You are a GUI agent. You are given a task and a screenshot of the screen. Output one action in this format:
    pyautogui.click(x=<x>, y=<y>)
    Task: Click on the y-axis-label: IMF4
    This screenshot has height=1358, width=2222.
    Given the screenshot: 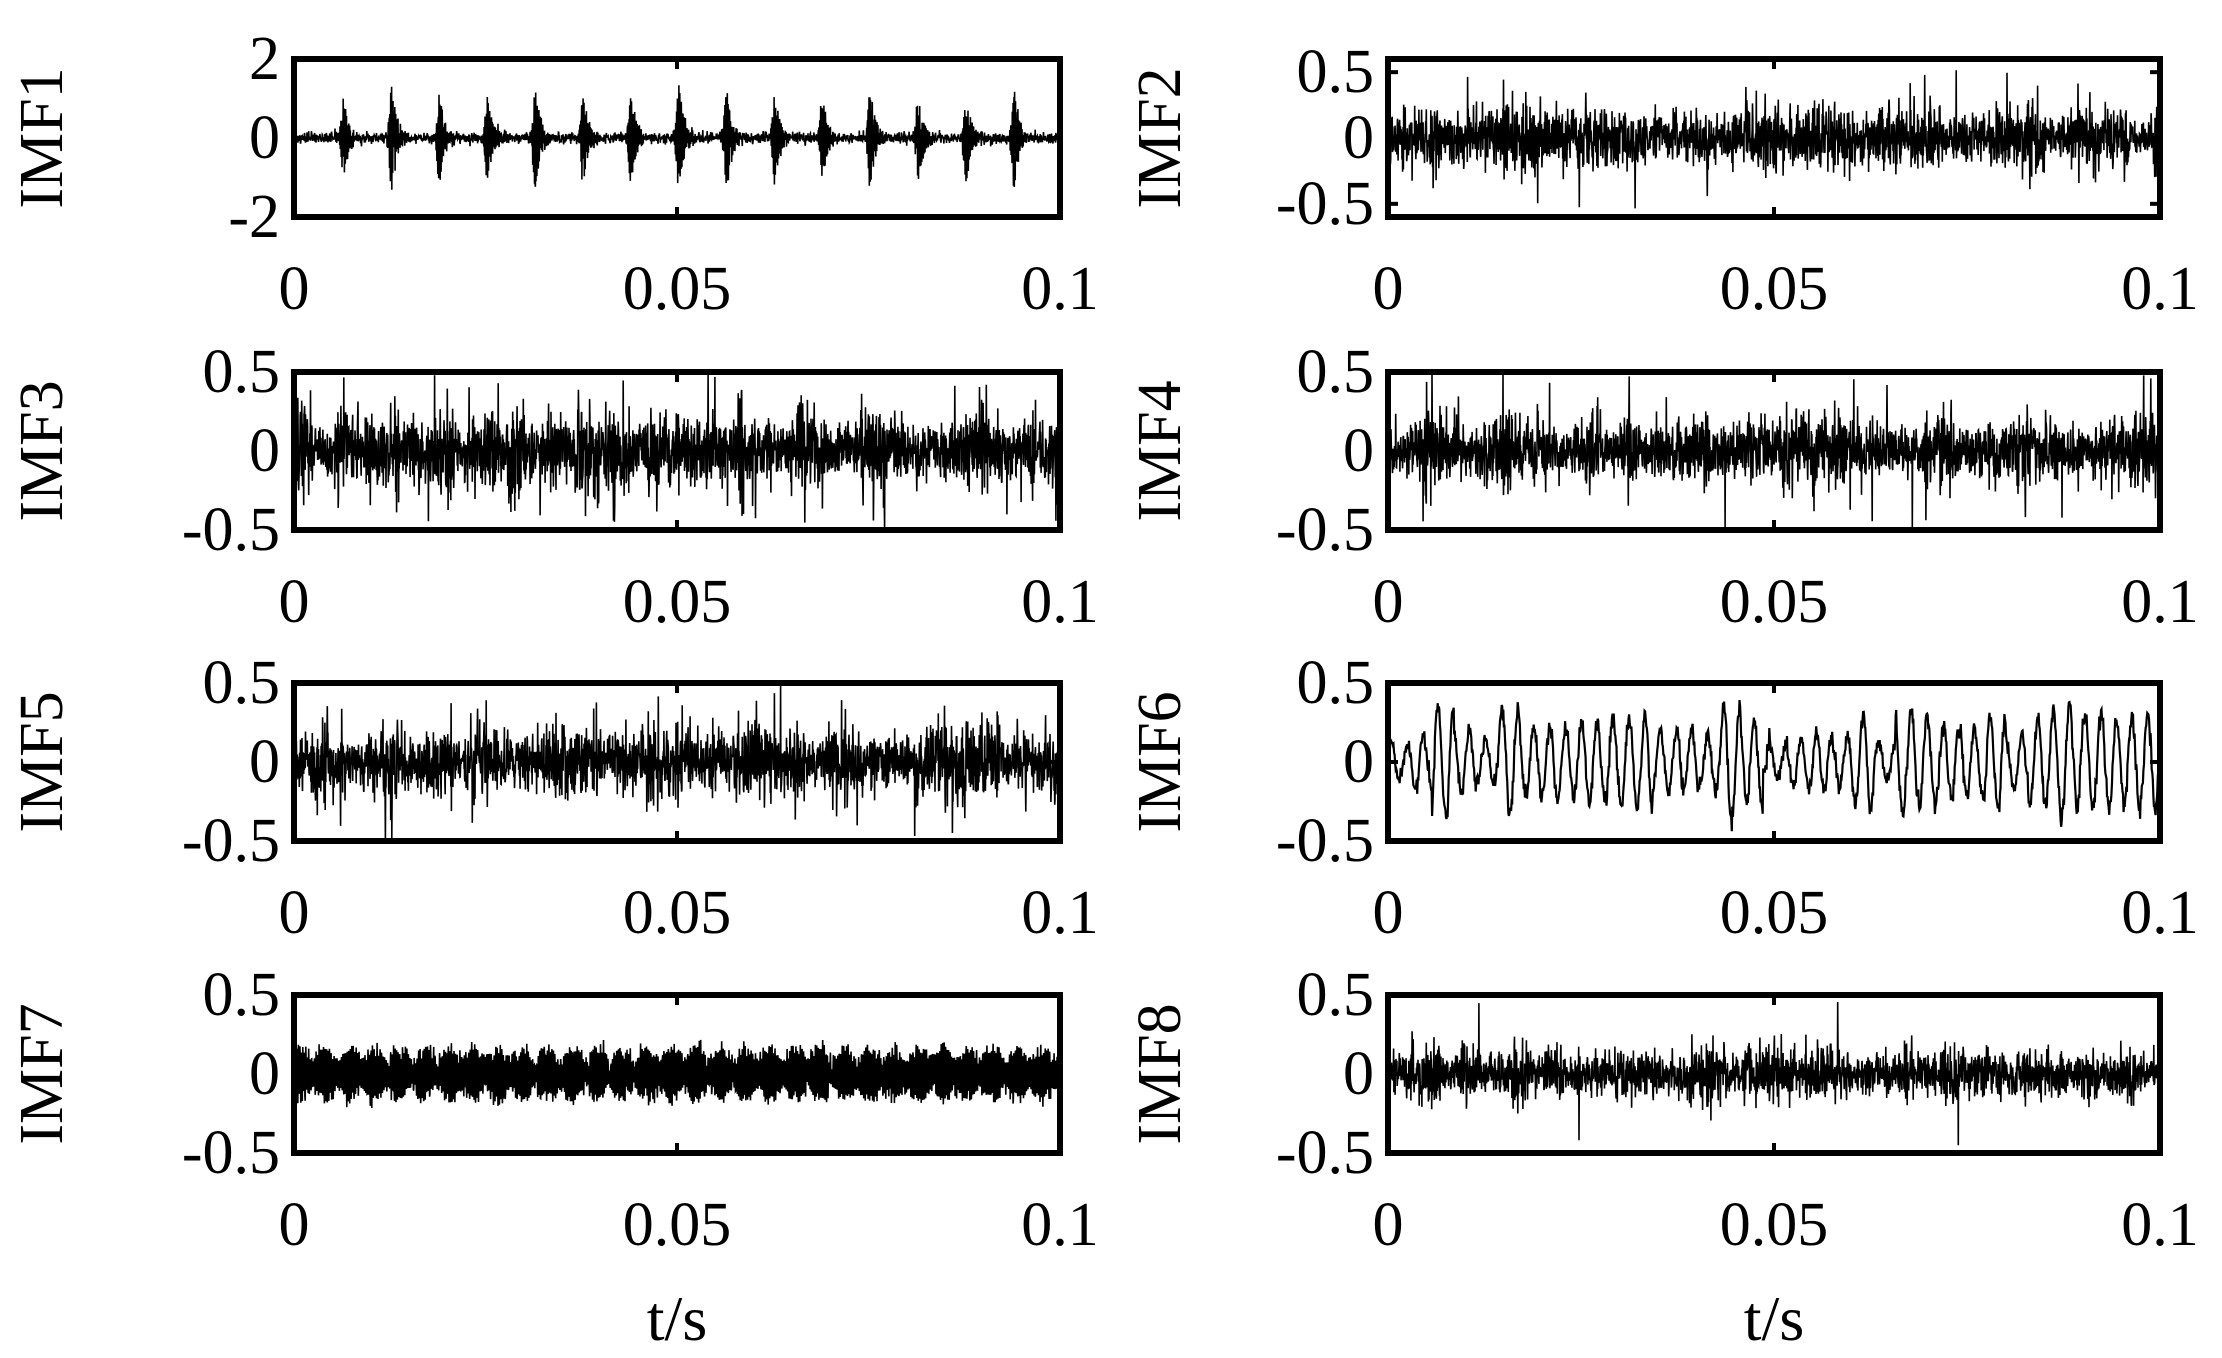 What is the action you would take?
    pyautogui.click(x=1160, y=450)
    